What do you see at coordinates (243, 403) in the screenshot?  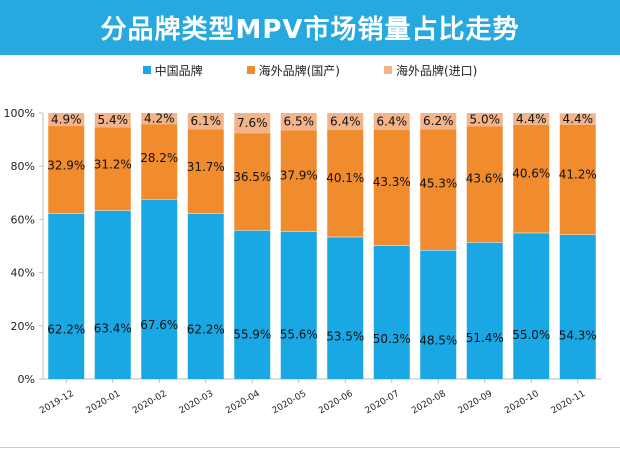 I see `x-tick-label: 2020-04` at bounding box center [243, 403].